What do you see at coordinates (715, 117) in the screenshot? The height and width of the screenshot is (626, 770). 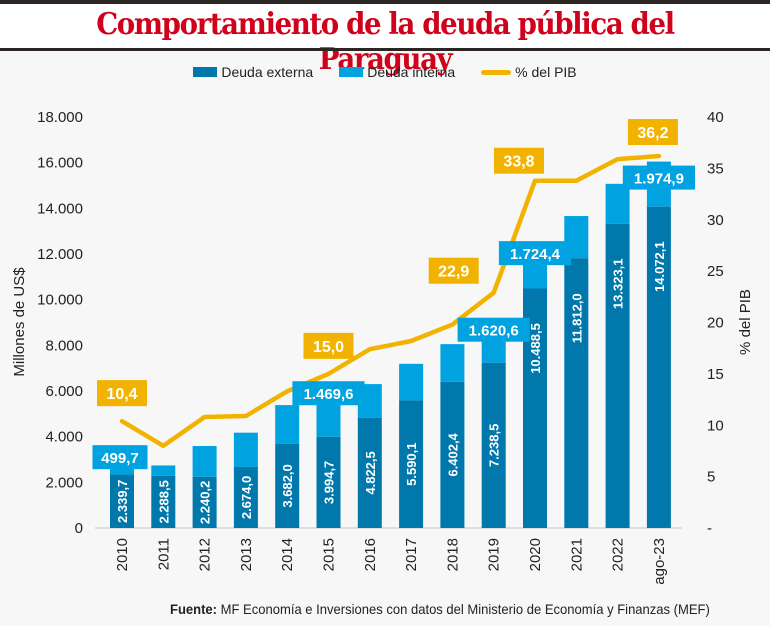 I see `y-tick-right: 40` at bounding box center [715, 117].